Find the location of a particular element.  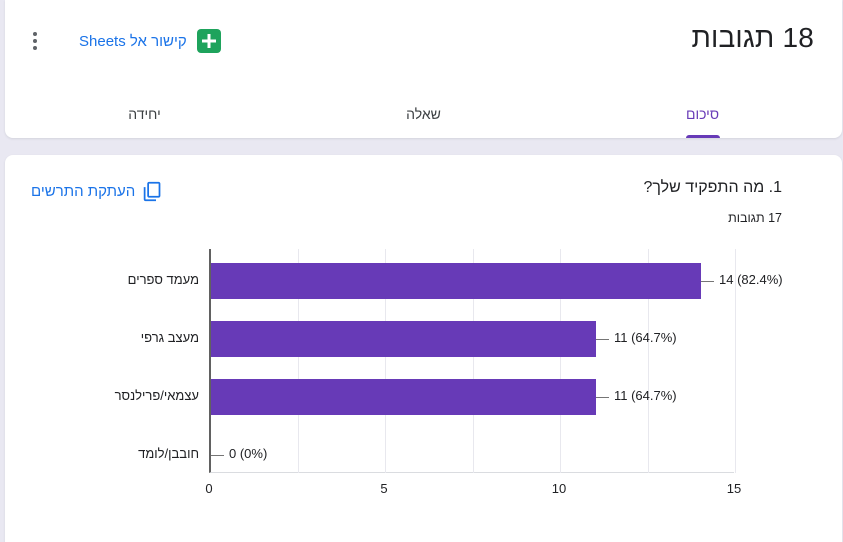

question-title-block: 1. מה התפקיד שלך? 17 תגובות is located at coordinates (712, 202).